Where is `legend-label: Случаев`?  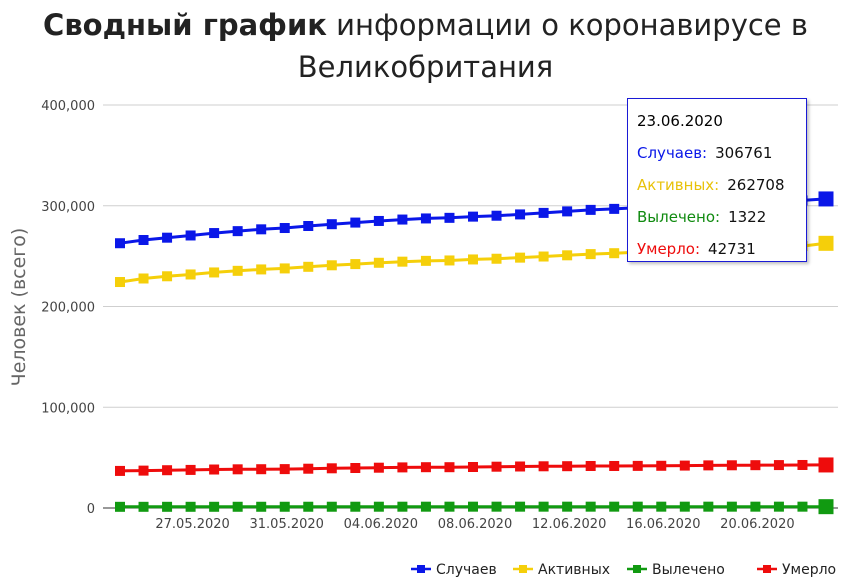
legend-label: Случаев is located at coordinates (466, 570).